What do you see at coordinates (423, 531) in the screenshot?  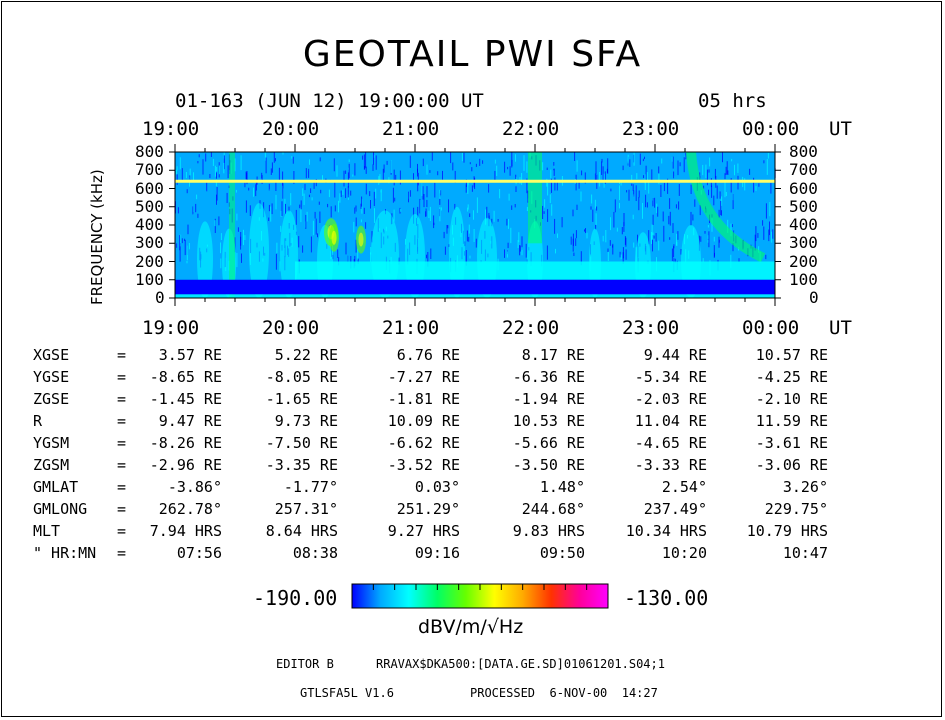 I see `orbit-value: 9.27 HRS` at bounding box center [423, 531].